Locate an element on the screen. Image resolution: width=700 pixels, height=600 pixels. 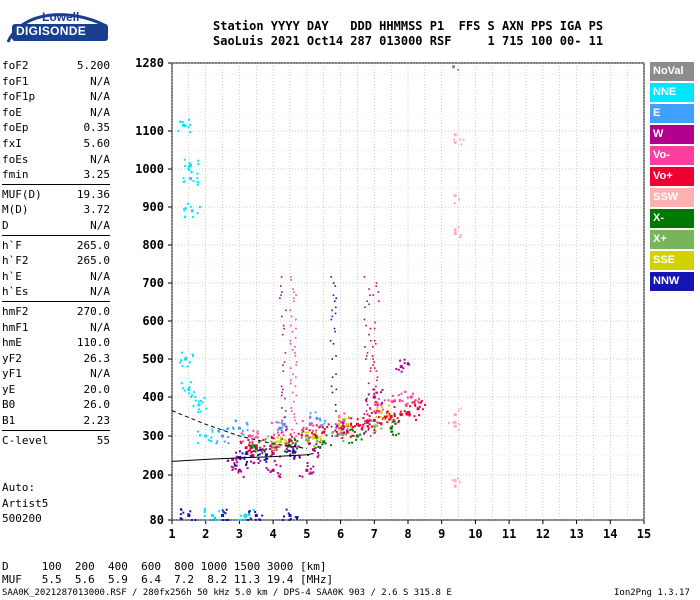
param-value: 19.36 is located at coordinates (93, 194).